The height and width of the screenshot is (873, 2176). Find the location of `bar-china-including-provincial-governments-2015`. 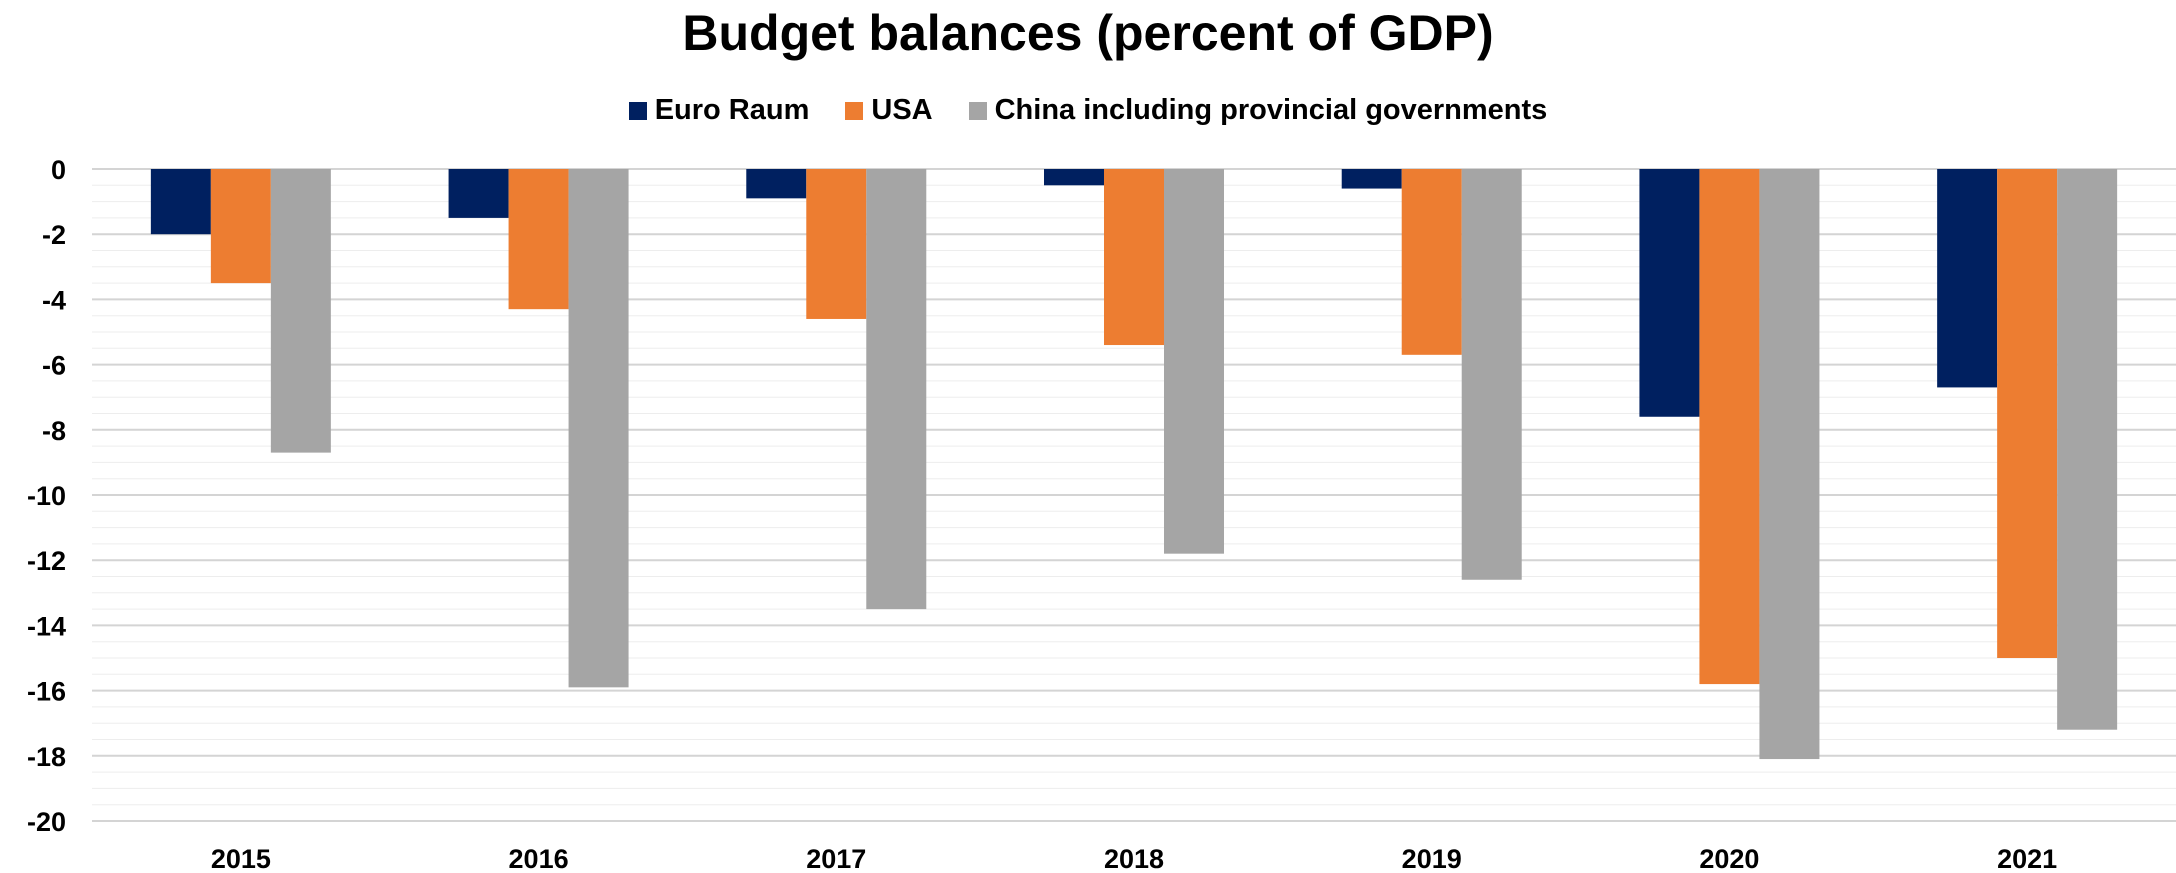

bar-china-including-provincial-governments-2015 is located at coordinates (300, 311).